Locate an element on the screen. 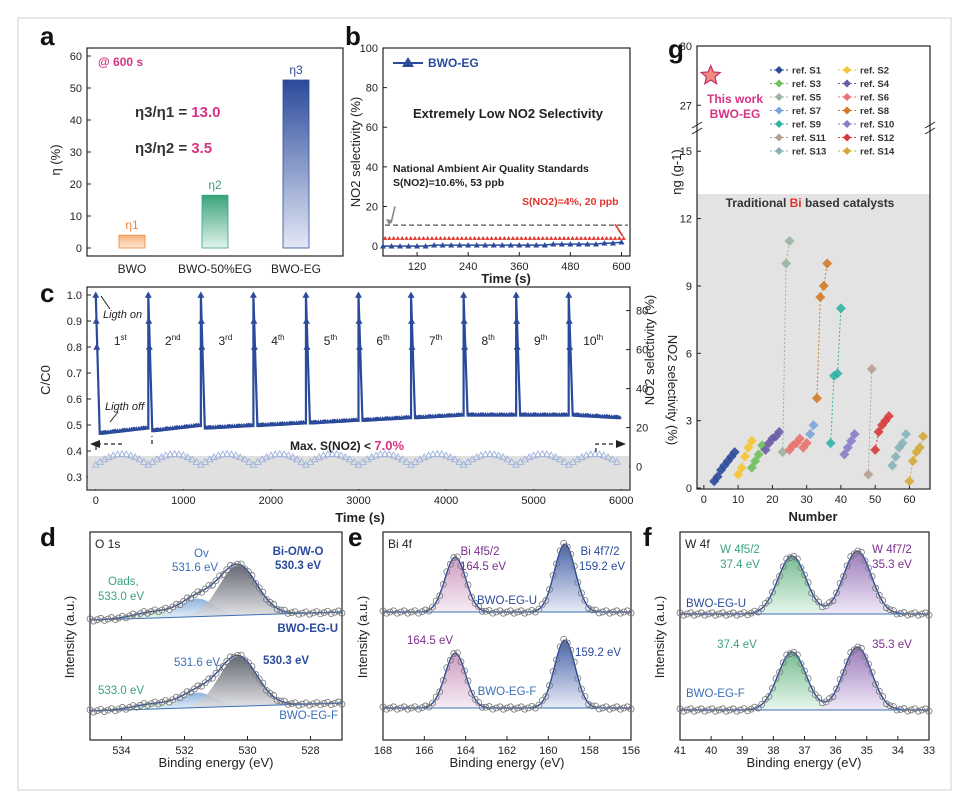 The image size is (969, 808). panel-c-ytick-right-label: 0 is located at coordinates (639, 468).